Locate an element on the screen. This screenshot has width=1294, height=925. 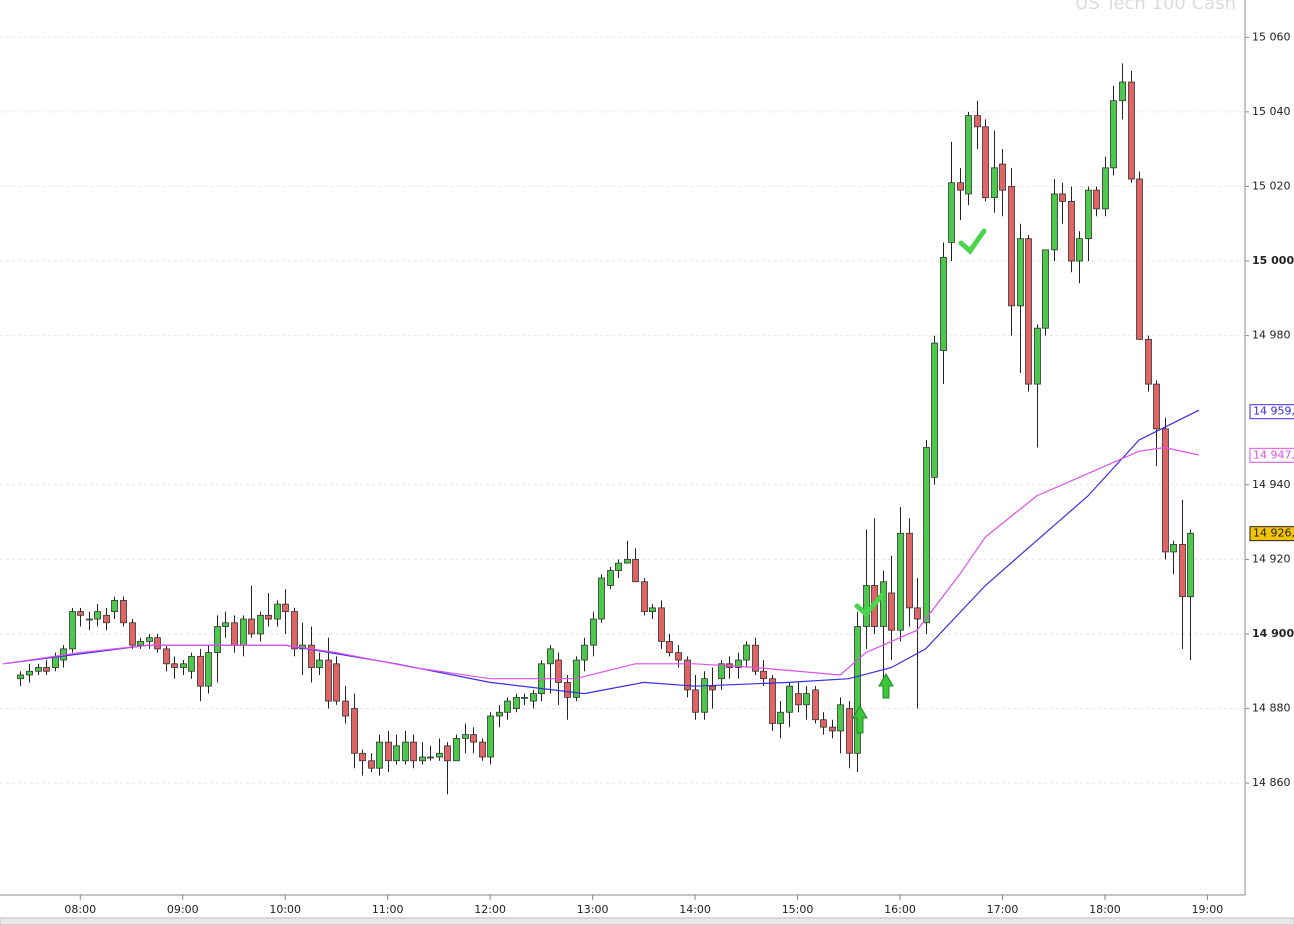
x-tick-label: 19:00 is located at coordinates (1208, 909).